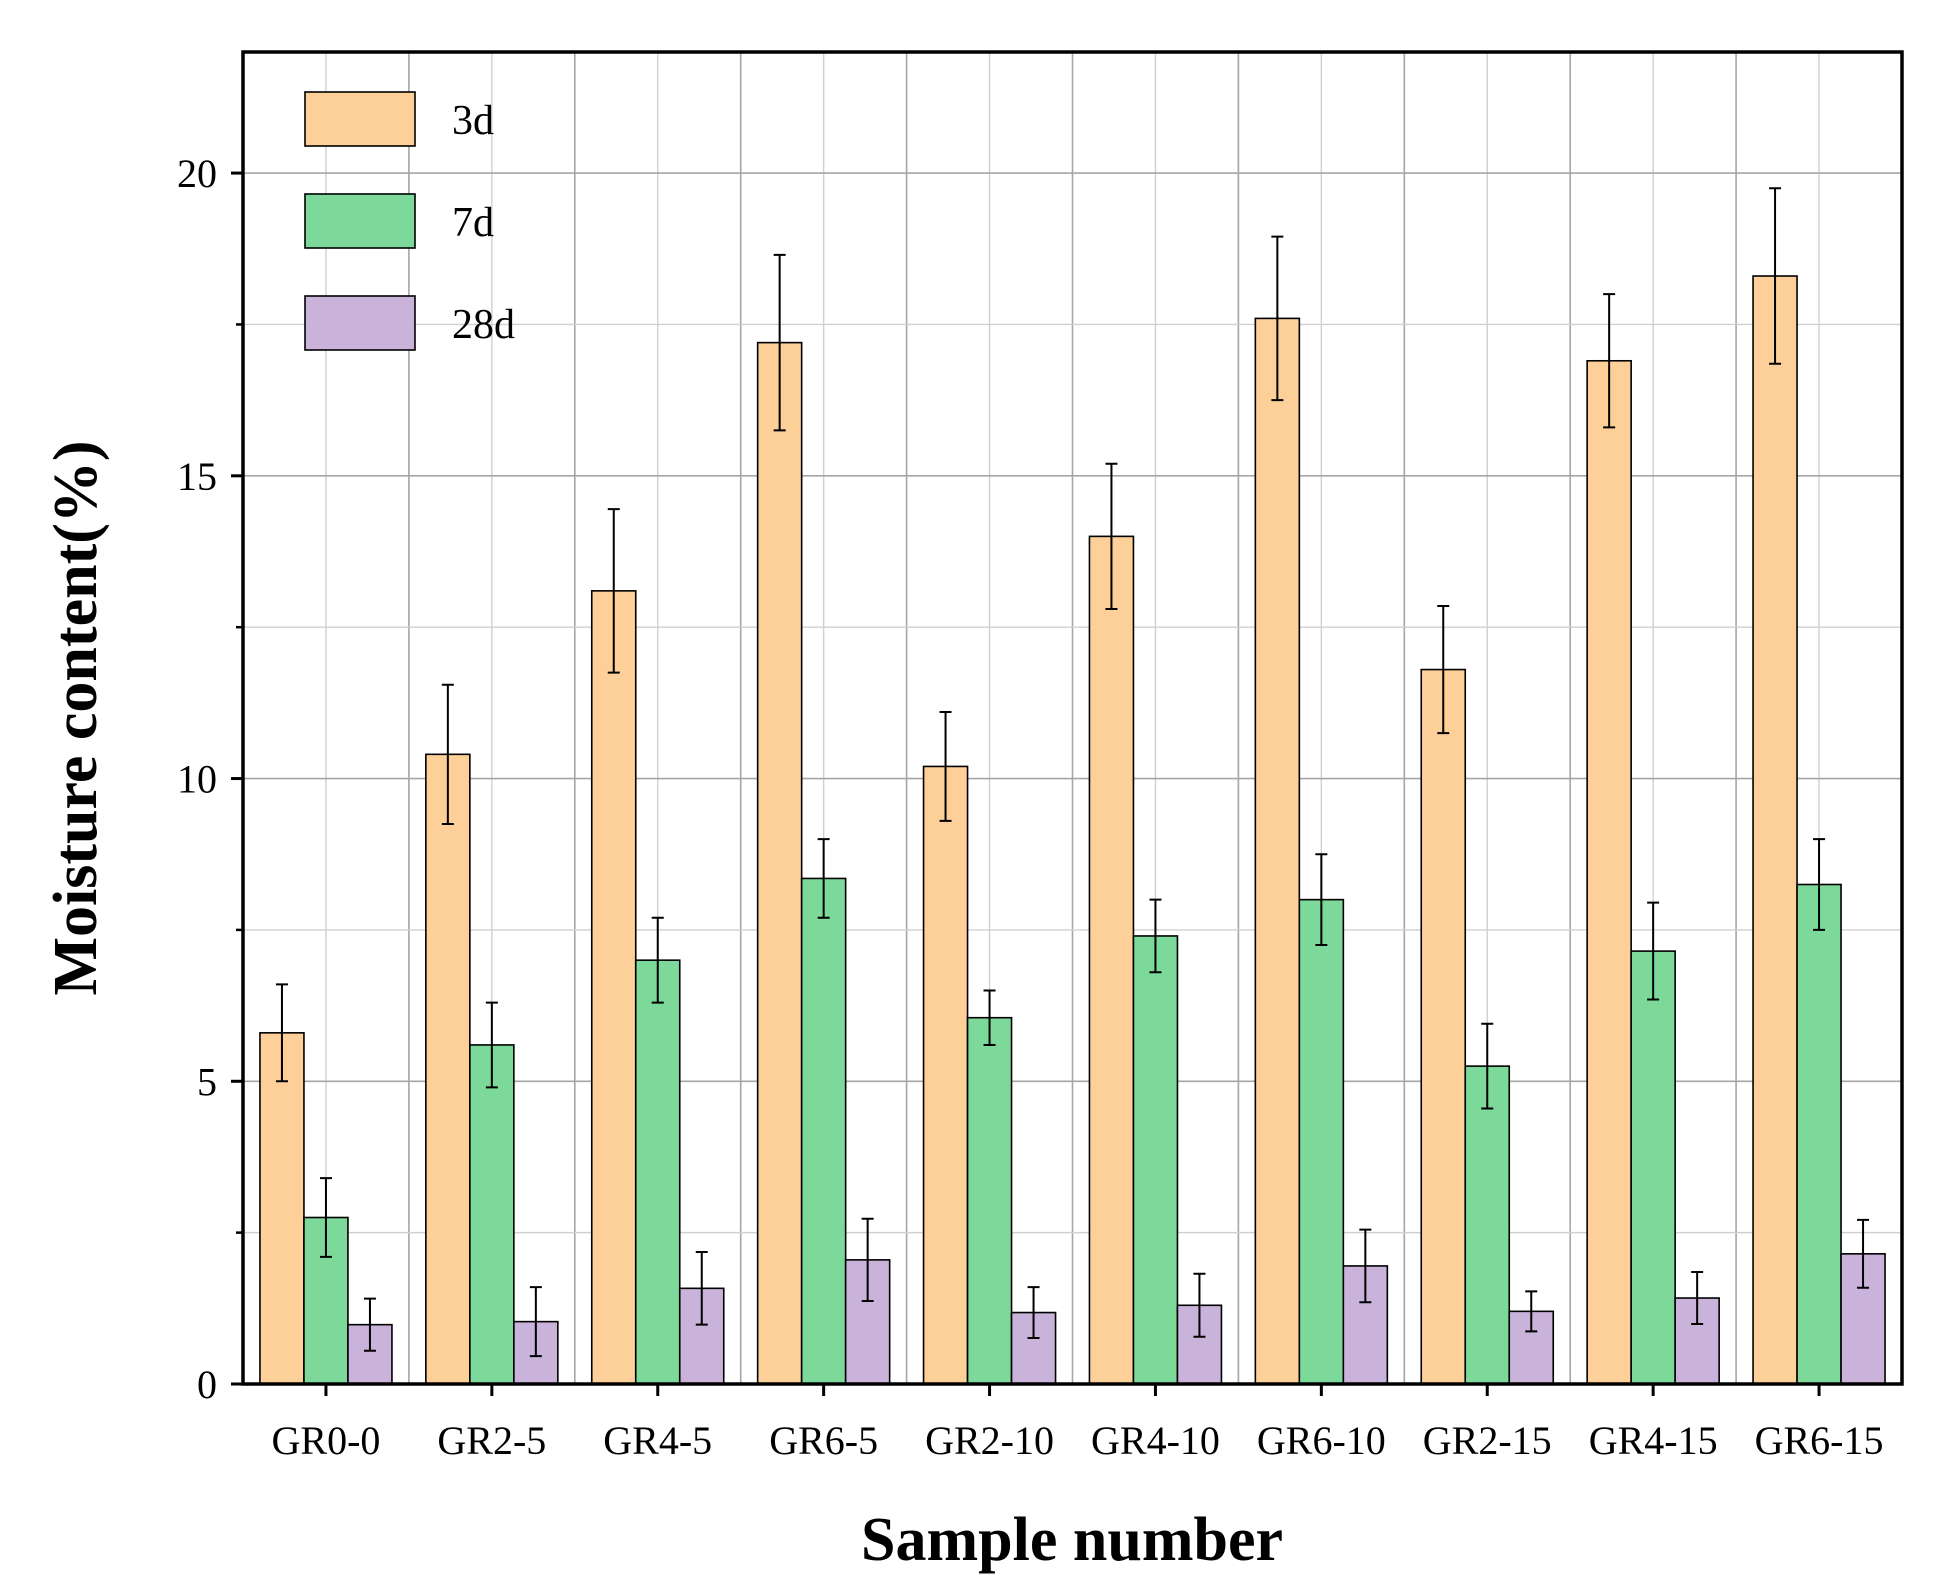 This screenshot has width=1936, height=1591. I want to click on x-tick-label: GR4-10, so click(1155, 1440).